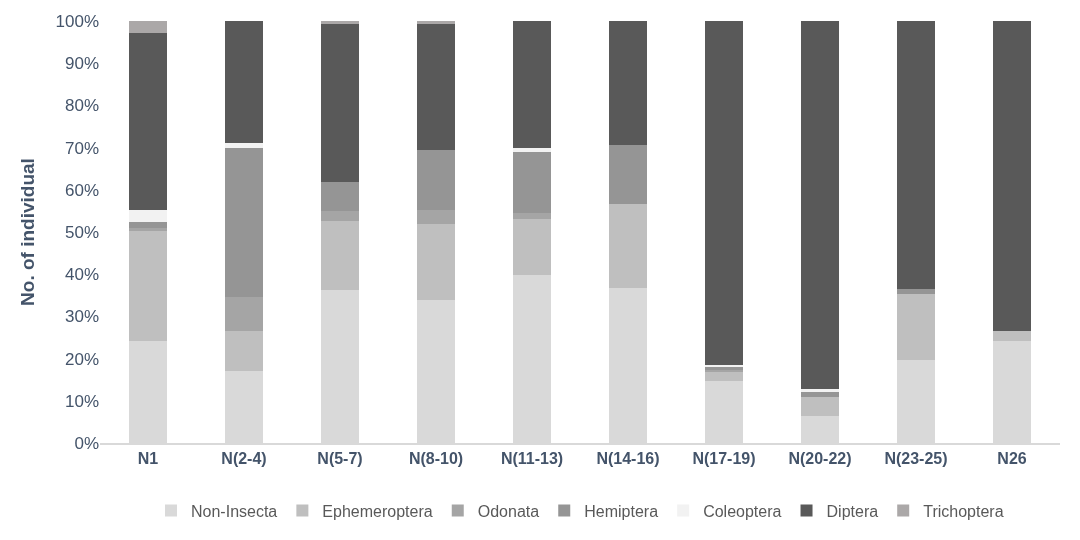 This screenshot has height=540, width=1080. What do you see at coordinates (148, 458) in the screenshot?
I see `x-tick-label: N1` at bounding box center [148, 458].